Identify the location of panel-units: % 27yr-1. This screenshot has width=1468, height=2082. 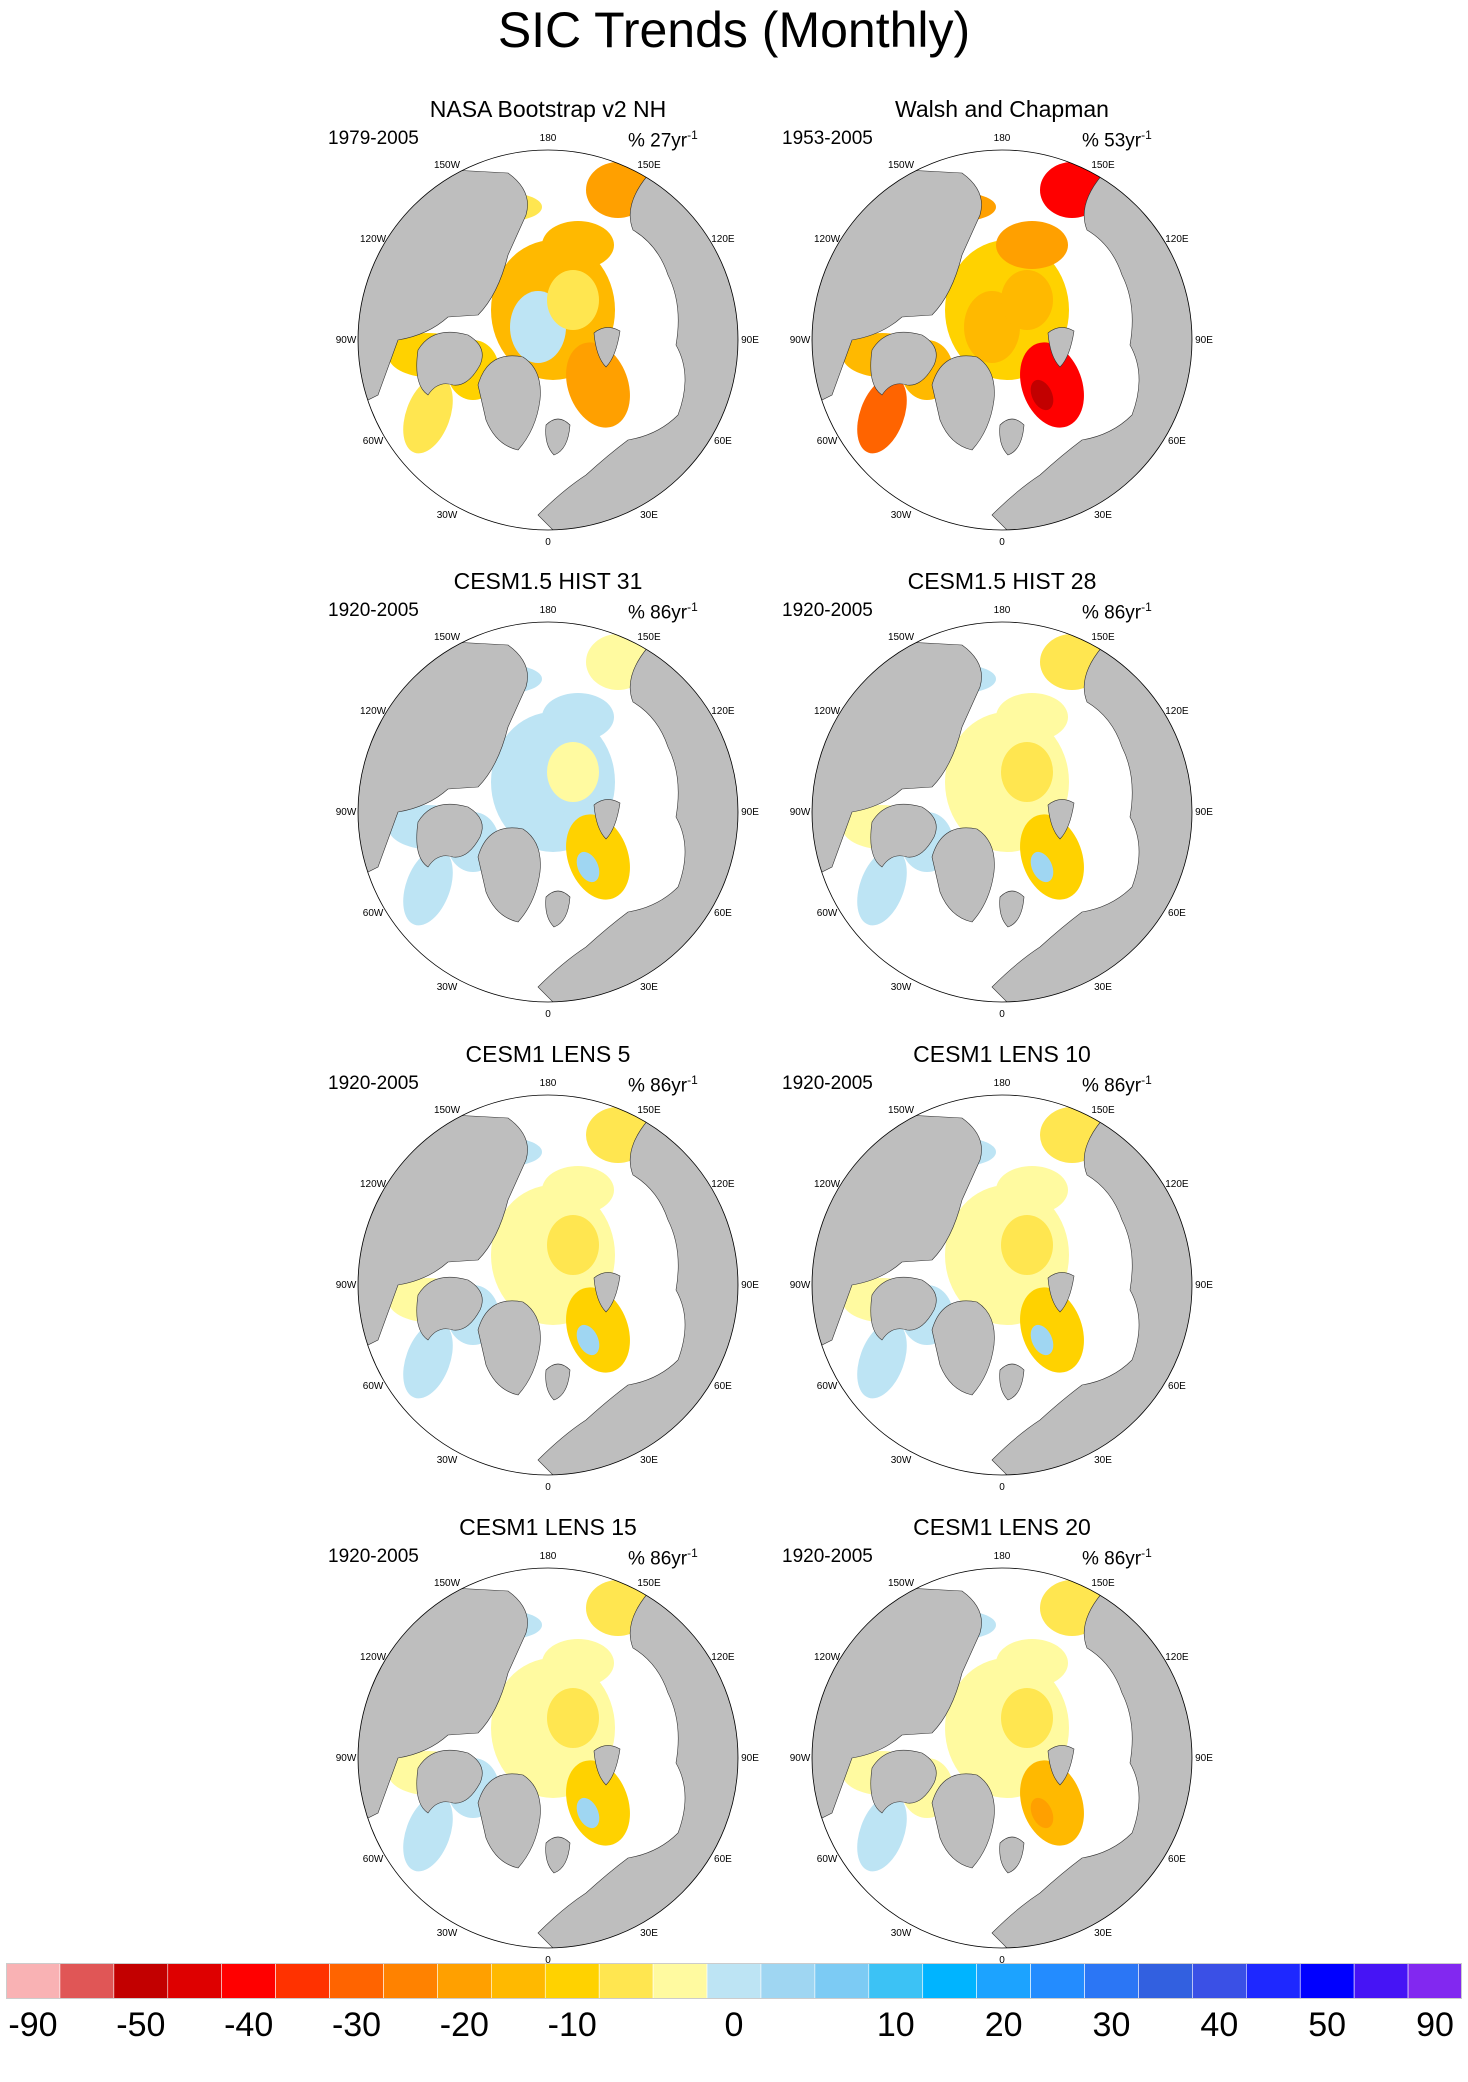
(663, 138).